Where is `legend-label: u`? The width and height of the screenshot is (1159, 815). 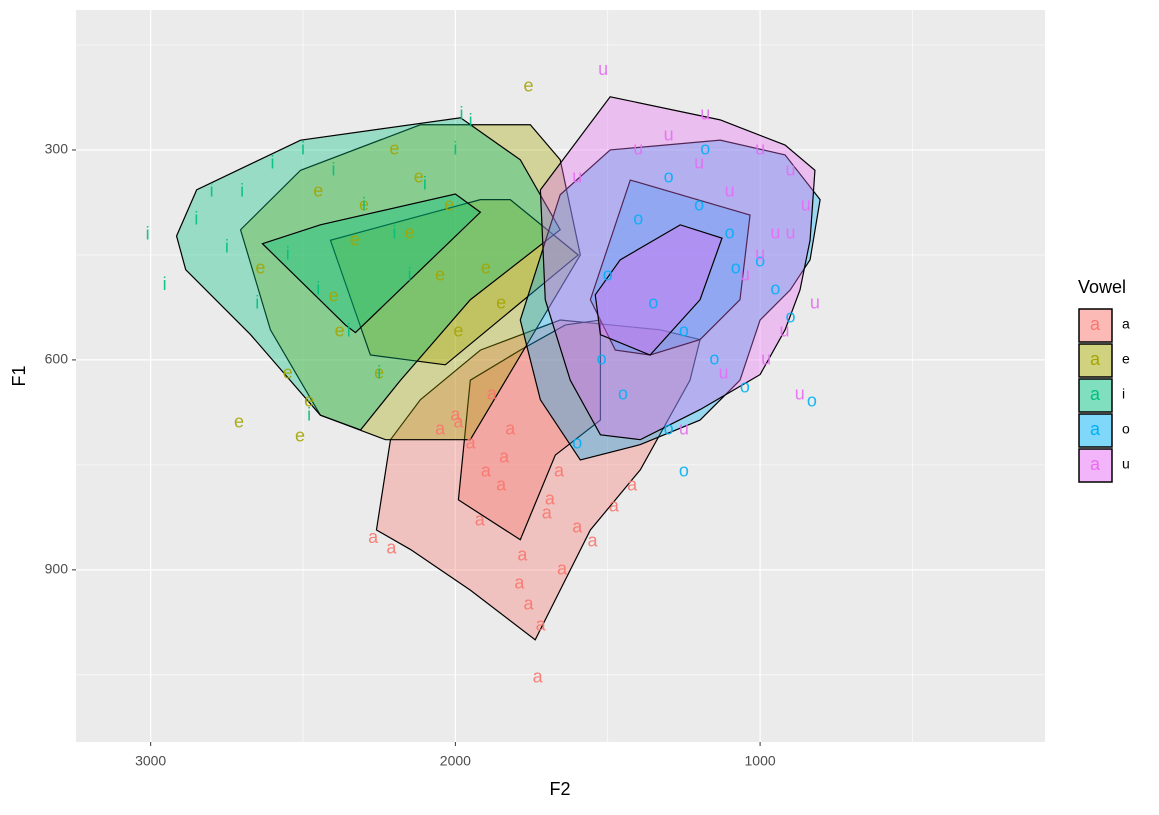
legend-label: u is located at coordinates (1126, 464).